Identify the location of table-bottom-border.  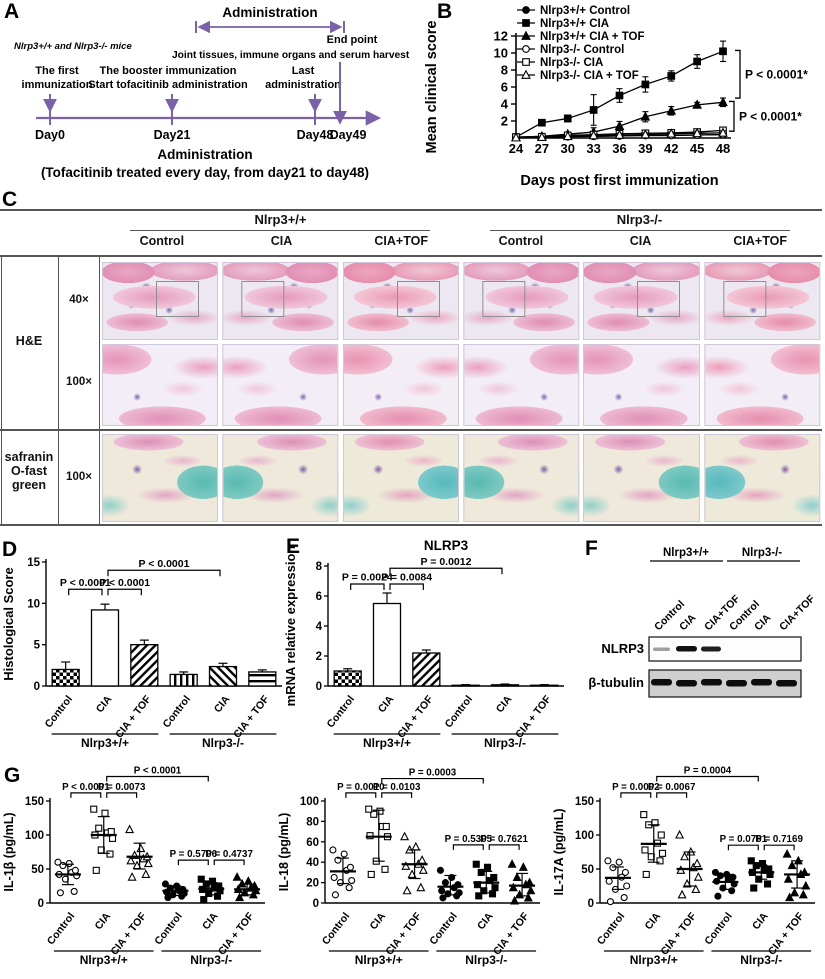
(411, 525).